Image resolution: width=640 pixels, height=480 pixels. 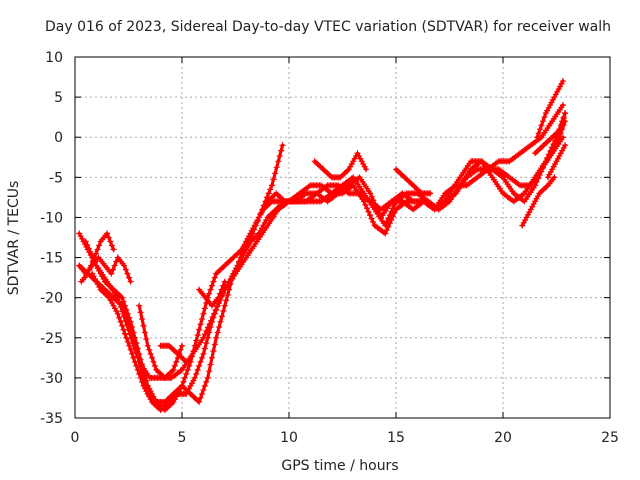 What do you see at coordinates (182, 438) in the screenshot?
I see `x-tick-label: 5` at bounding box center [182, 438].